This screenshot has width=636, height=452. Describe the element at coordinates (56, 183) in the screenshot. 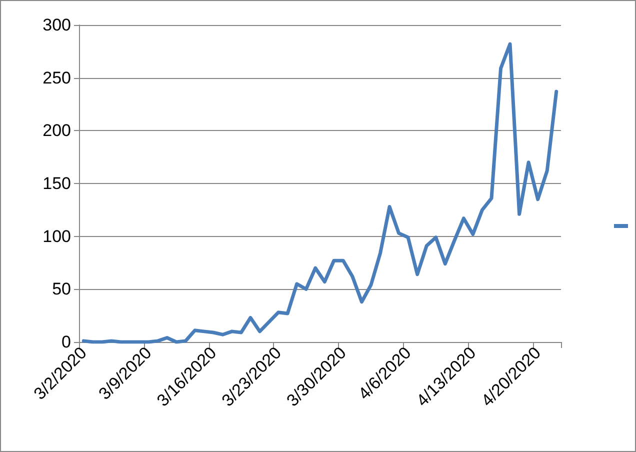

I see `y-tick-label: 150` at that location.